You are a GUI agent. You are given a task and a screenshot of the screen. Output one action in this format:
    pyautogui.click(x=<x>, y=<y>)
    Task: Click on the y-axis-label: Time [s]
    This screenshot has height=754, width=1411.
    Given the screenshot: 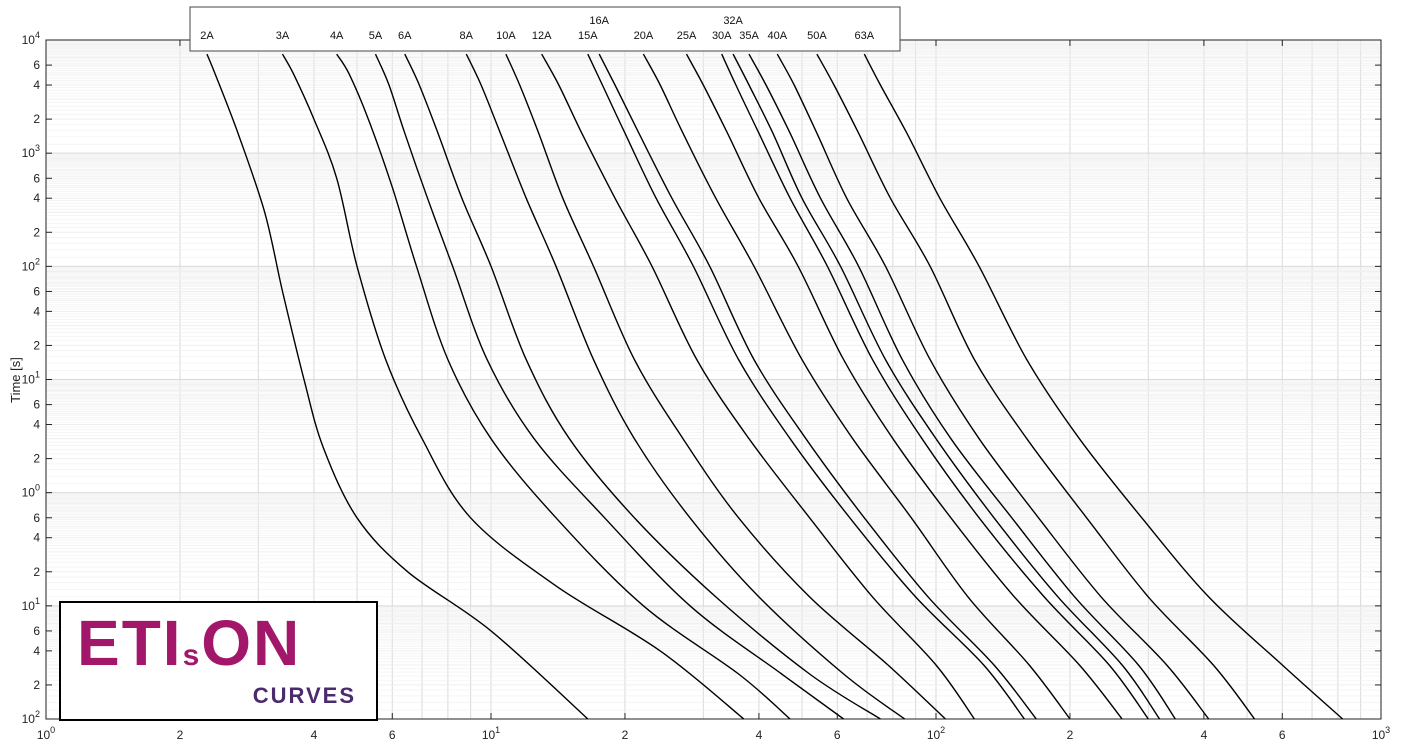 What is the action you would take?
    pyautogui.click(x=15, y=380)
    